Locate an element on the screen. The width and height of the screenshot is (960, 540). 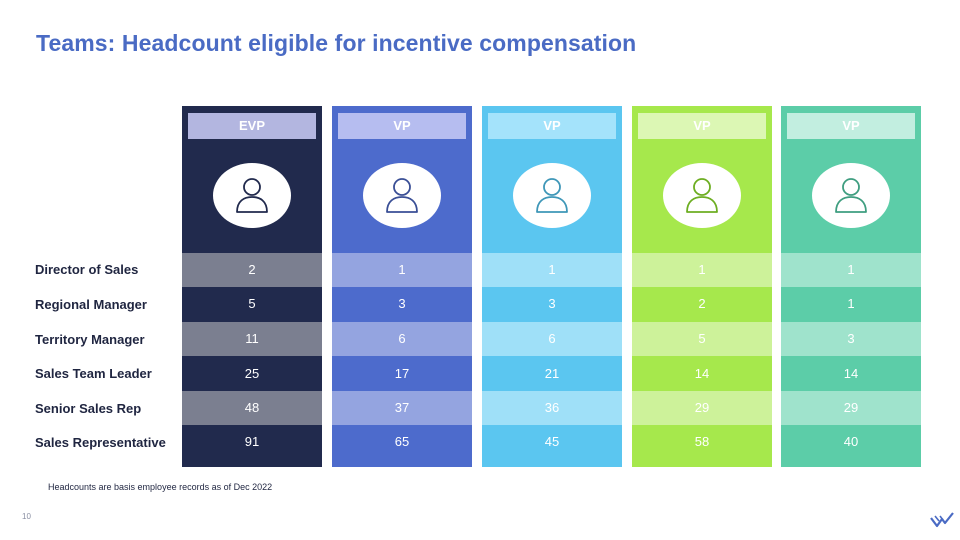
table-cell: 17 is located at coordinates (402, 373).